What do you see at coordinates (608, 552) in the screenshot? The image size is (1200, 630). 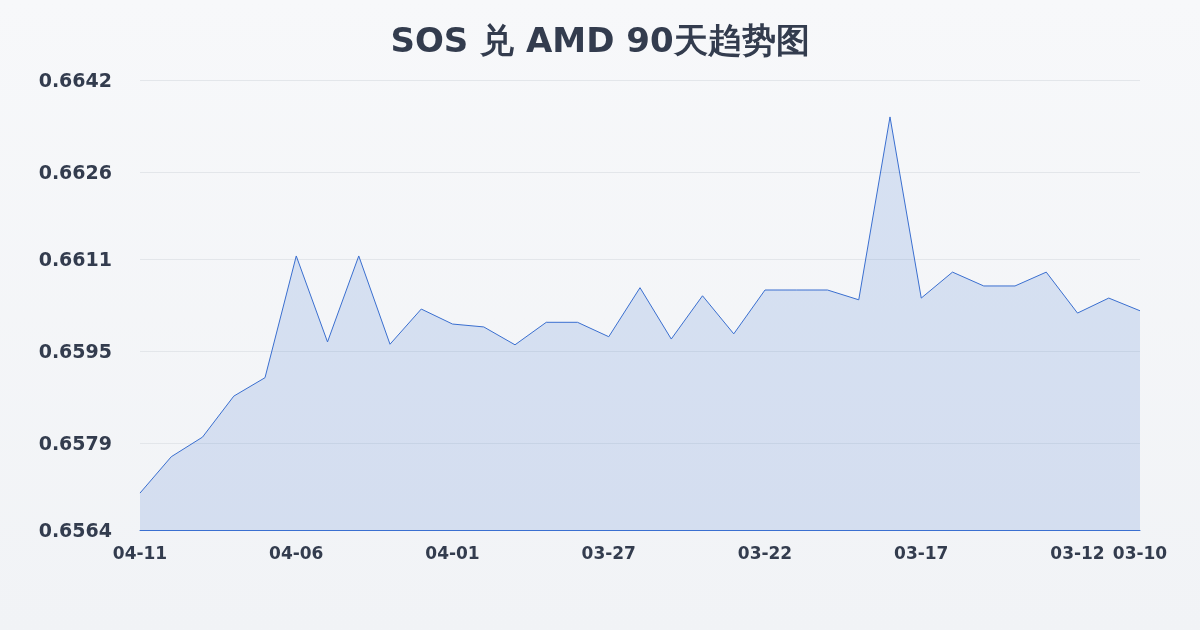 I see `x-tick-label: 03-27` at bounding box center [608, 552].